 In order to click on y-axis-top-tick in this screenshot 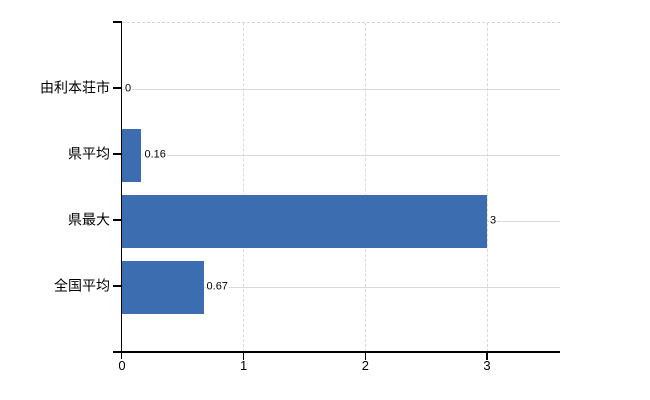, I will do `click(117, 22)`.